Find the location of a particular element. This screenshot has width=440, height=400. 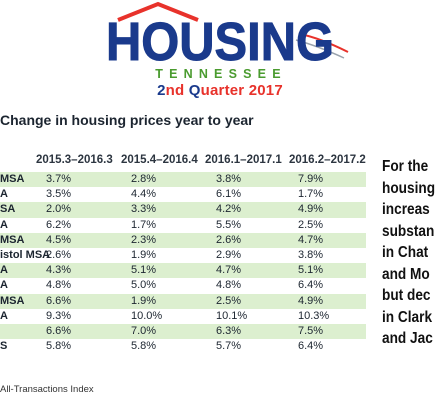

quarter-heading: 2nd Quarter 2017 is located at coordinates (220, 90).